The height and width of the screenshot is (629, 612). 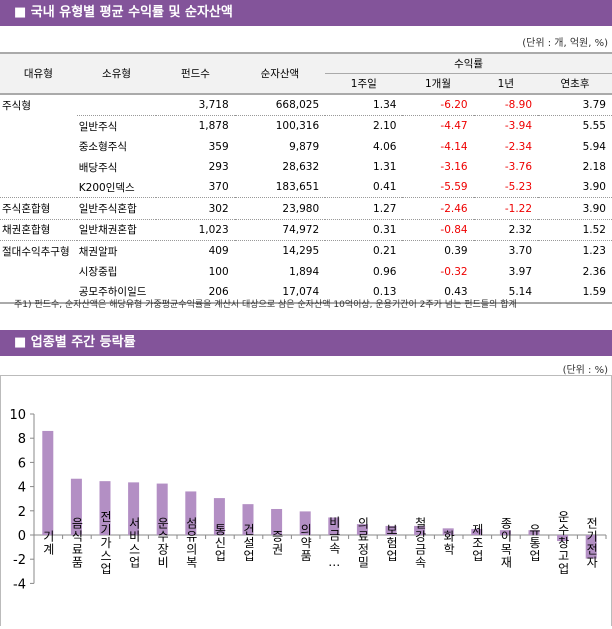 I want to click on cell-w1: 0.21, so click(x=364, y=251).